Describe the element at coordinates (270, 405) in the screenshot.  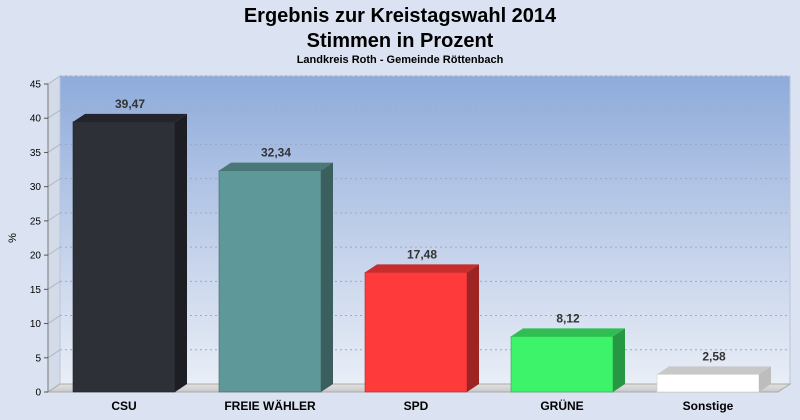
I see `category-label: FREIE WÄHLER` at that location.